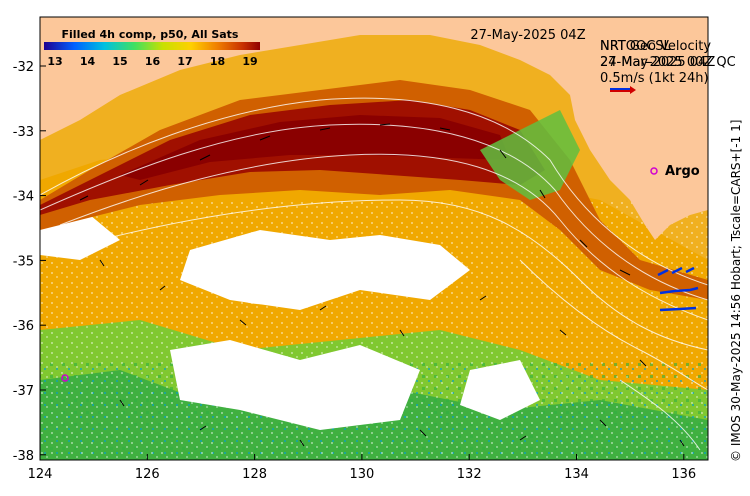  Describe the element at coordinates (683, 474) in the screenshot. I see `x-tick-label: 136` at that location.